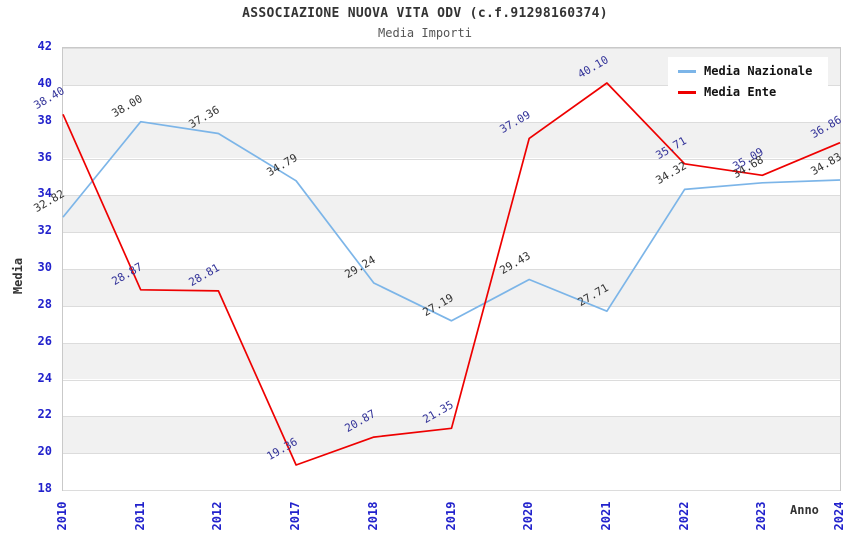  What do you see at coordinates (44, 156) in the screenshot?
I see `y-tick-label: 36` at bounding box center [44, 156].